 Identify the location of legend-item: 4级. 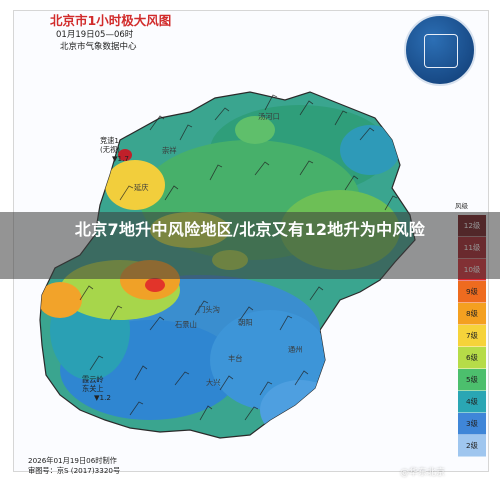
(472, 402).